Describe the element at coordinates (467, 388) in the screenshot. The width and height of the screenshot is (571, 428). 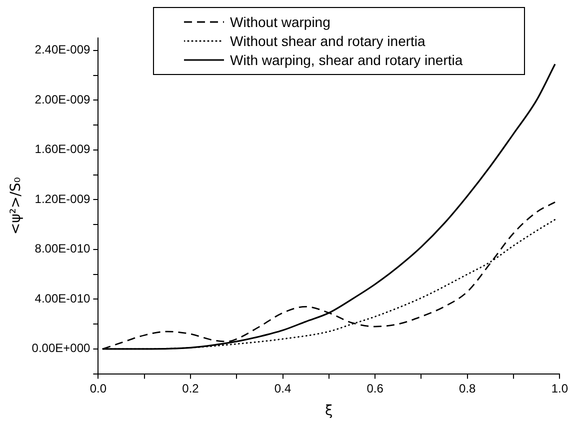
I see `x-tick-label: 0.8` at that location.